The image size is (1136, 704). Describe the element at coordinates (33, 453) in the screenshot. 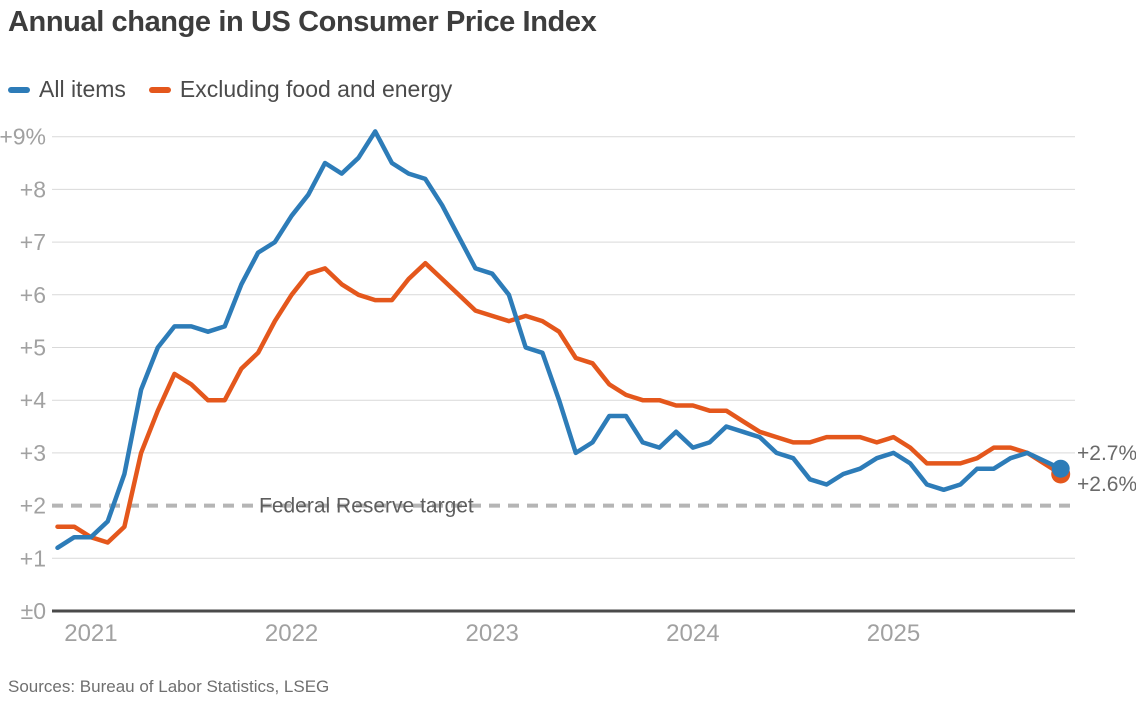

I see `y-tick-label: +3` at that location.